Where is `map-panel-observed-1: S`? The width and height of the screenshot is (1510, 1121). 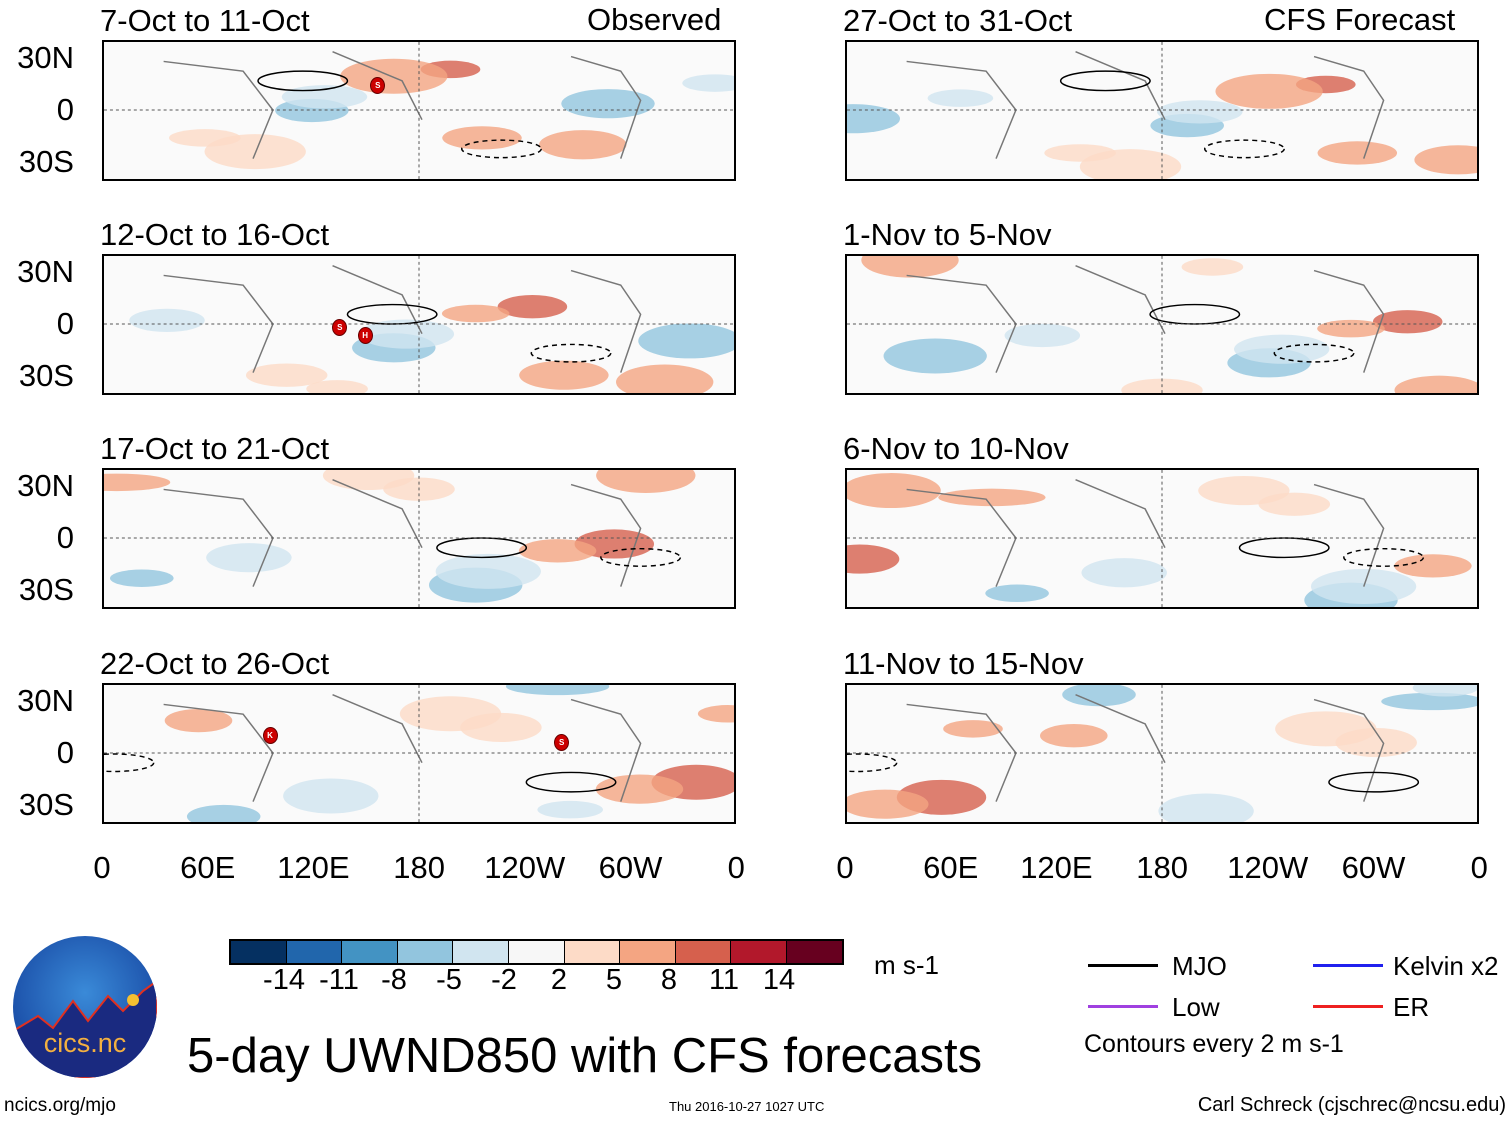
map-panel-observed-1: S is located at coordinates (419, 110).